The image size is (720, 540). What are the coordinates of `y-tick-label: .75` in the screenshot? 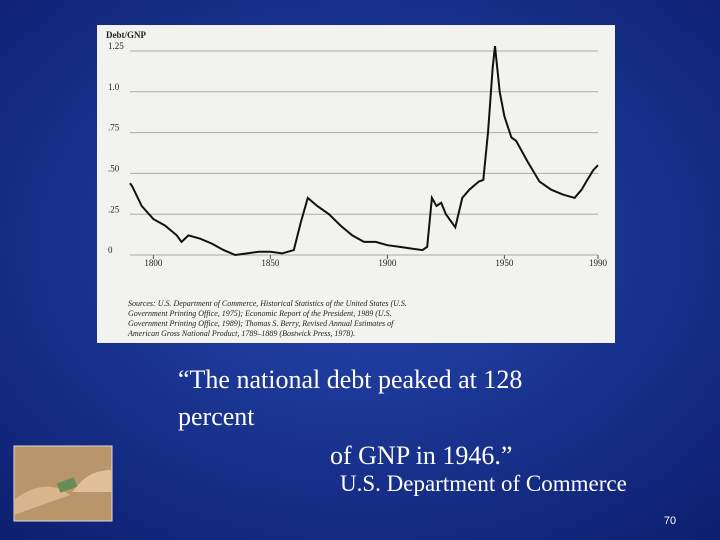 It's located at (114, 128).